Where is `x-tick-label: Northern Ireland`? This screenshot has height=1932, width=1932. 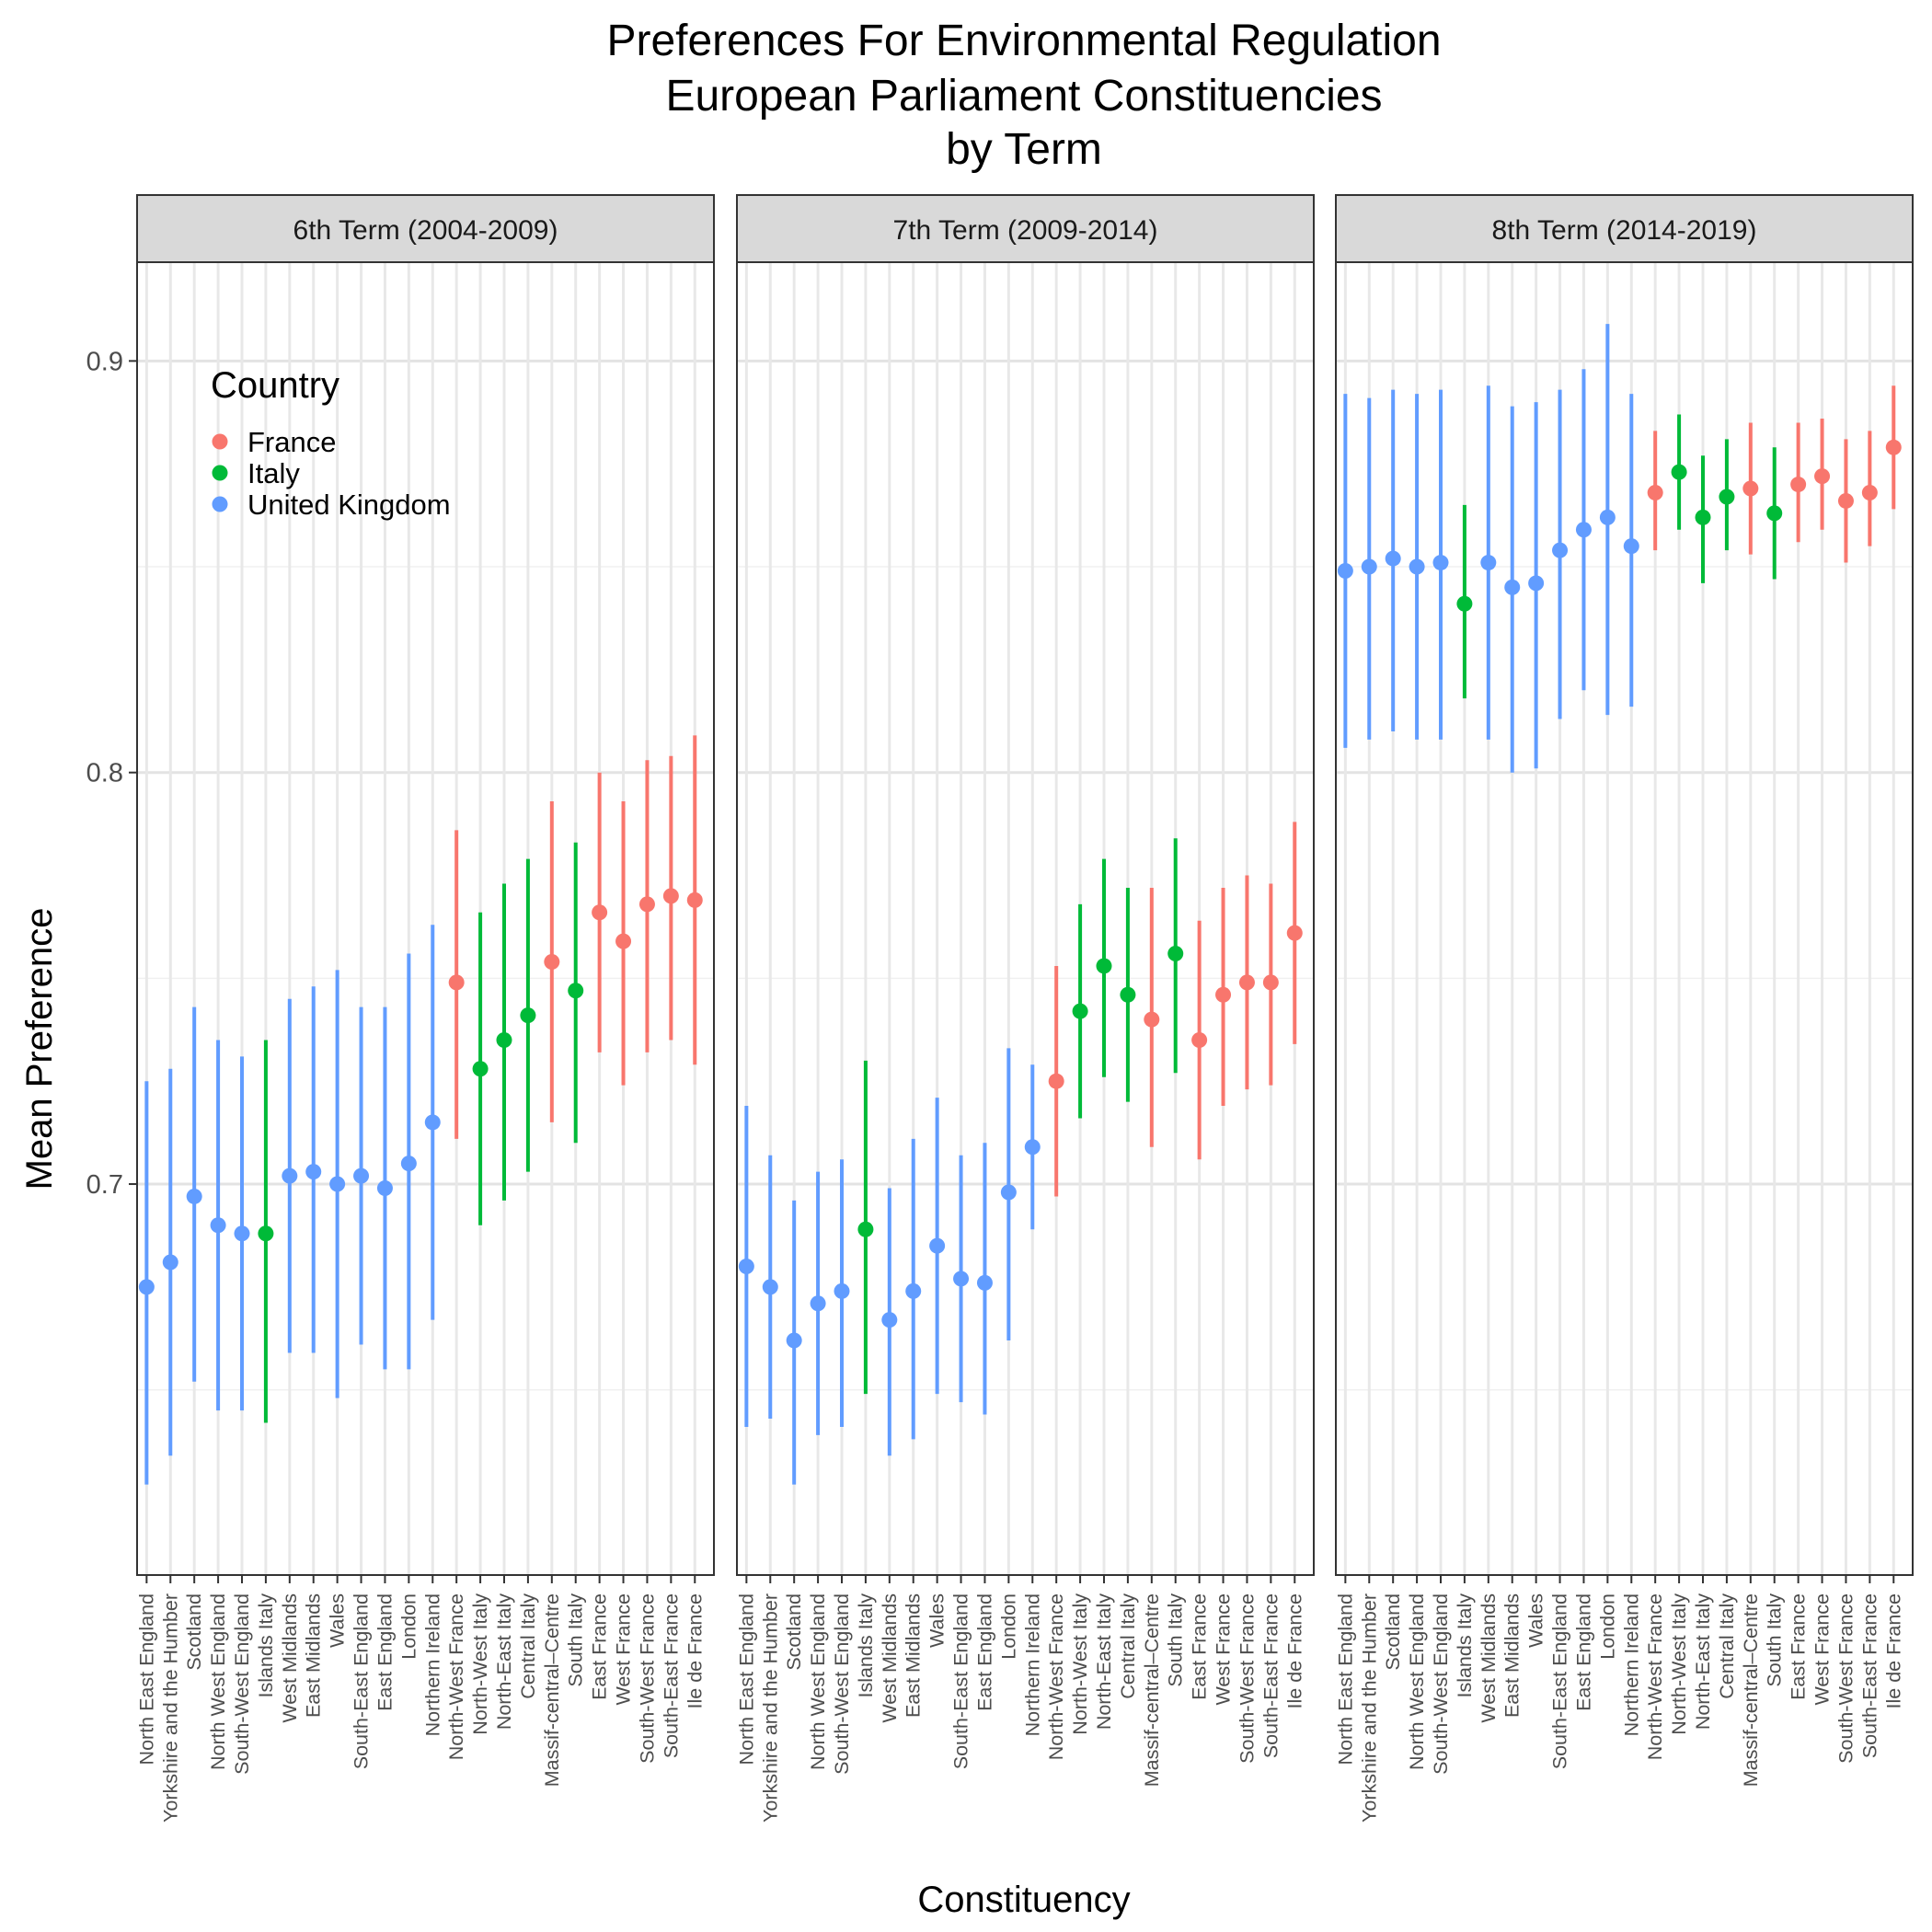
x-tick-label: Northern Ireland is located at coordinates (1032, 1664).